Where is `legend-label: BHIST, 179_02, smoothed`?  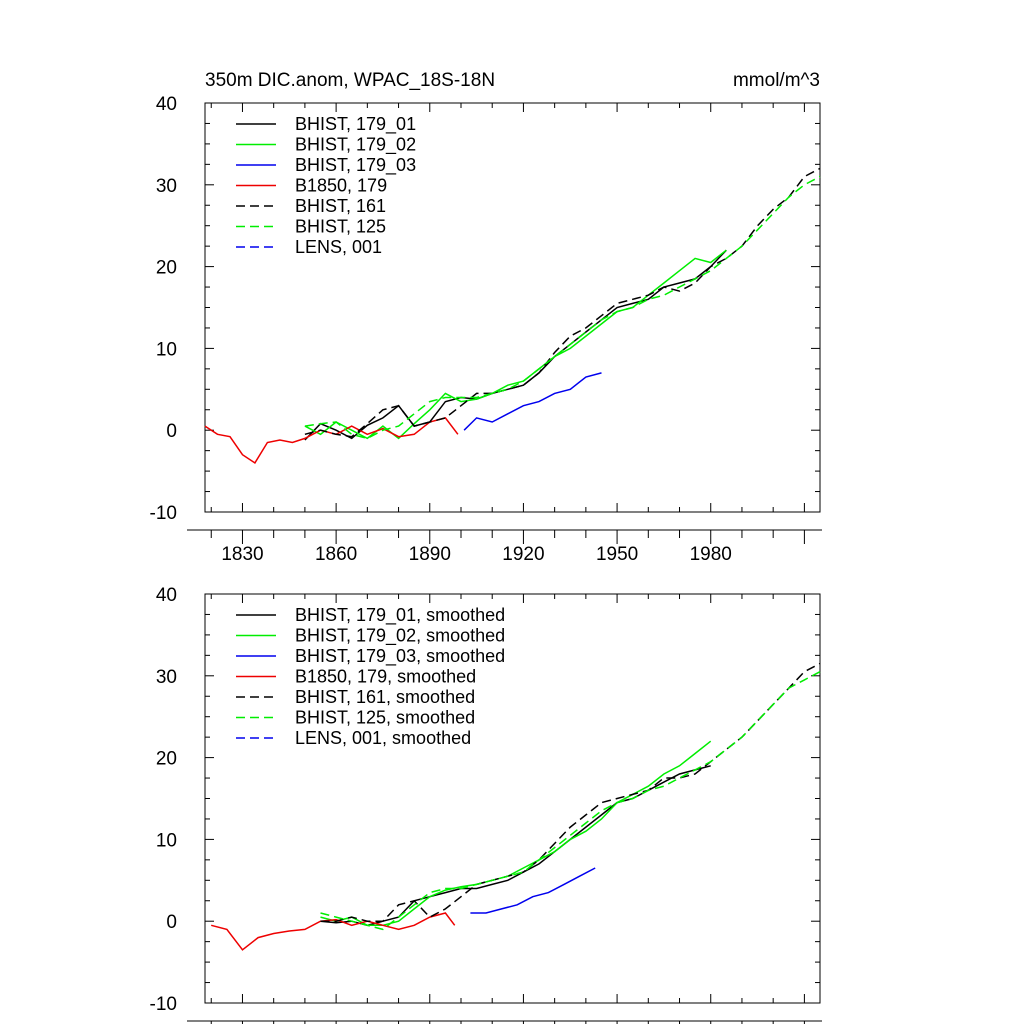 legend-label: BHIST, 179_02, smoothed is located at coordinates (400, 636).